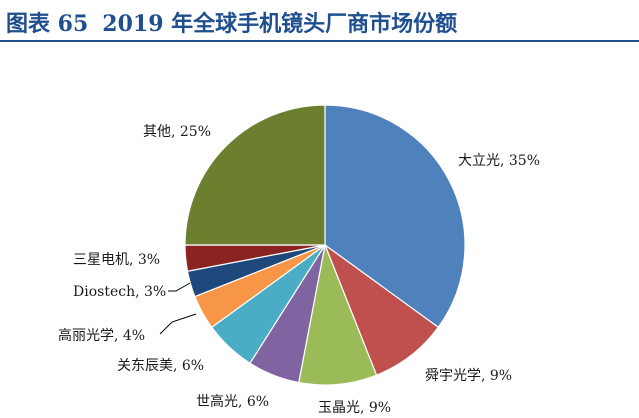 The image size is (639, 418). I want to click on slice-label-3: 玉晶光, 9%, so click(354, 408).